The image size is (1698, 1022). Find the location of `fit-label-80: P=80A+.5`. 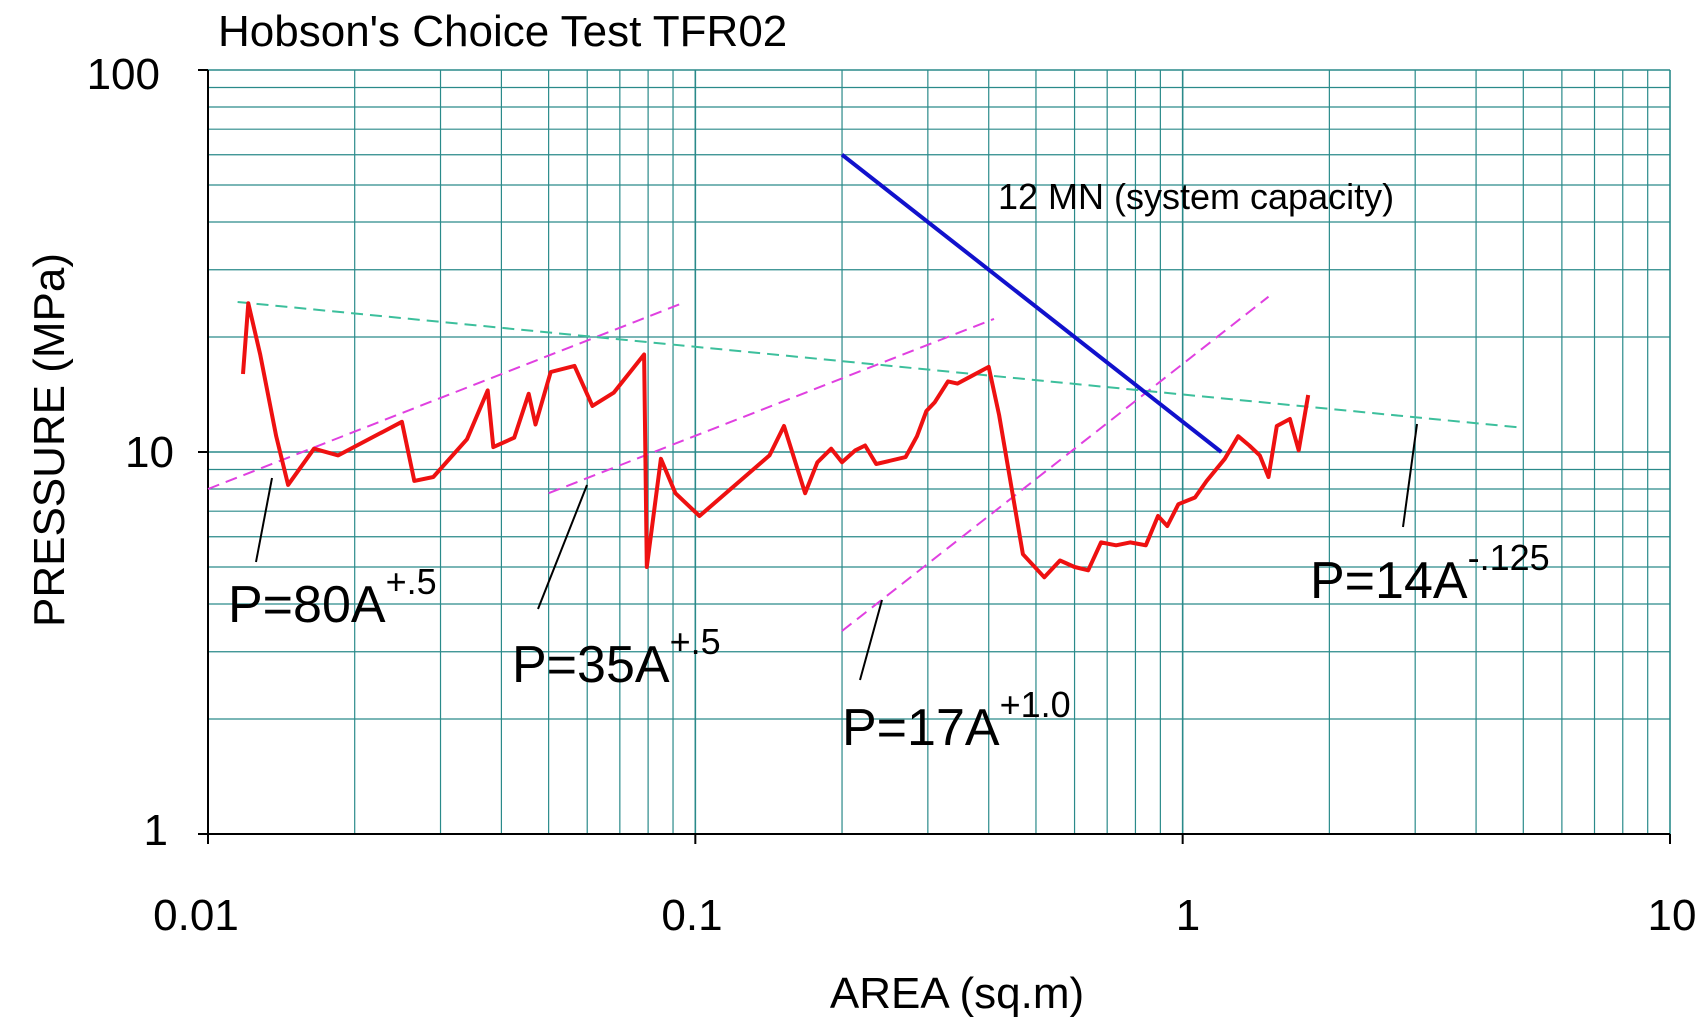

fit-label-80: P=80A+.5 is located at coordinates (332, 597).